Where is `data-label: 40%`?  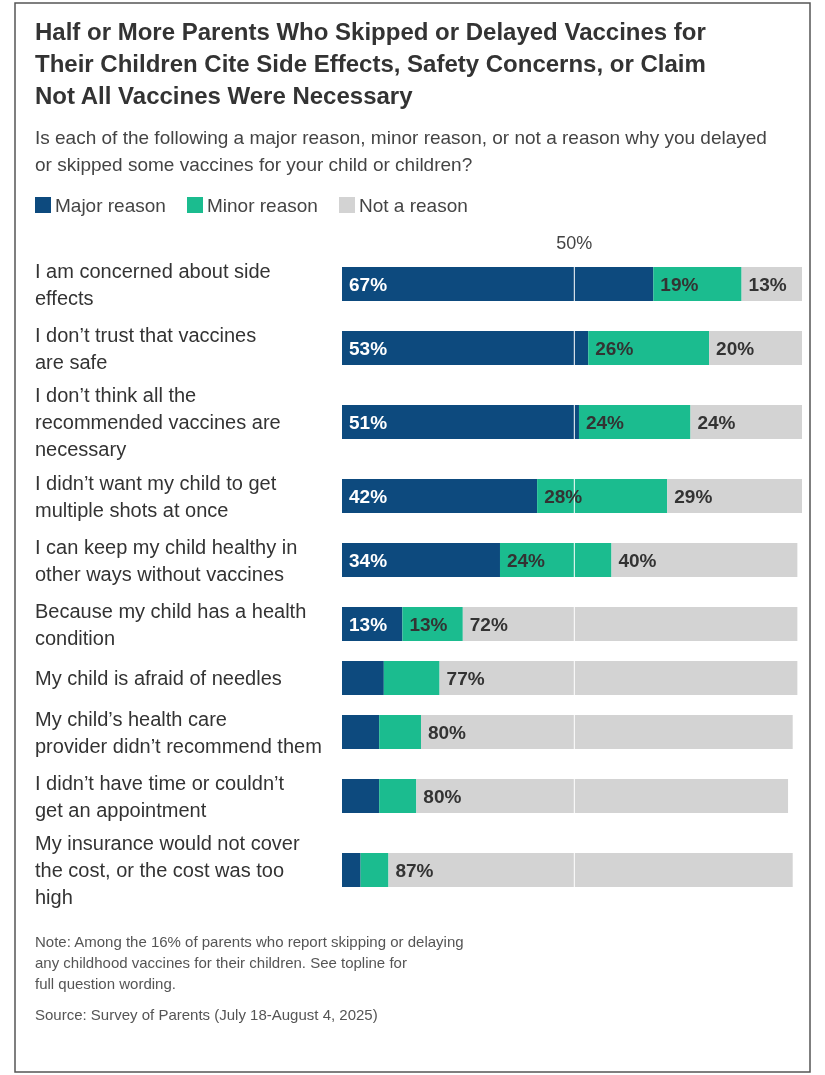 data-label: 40% is located at coordinates (637, 560).